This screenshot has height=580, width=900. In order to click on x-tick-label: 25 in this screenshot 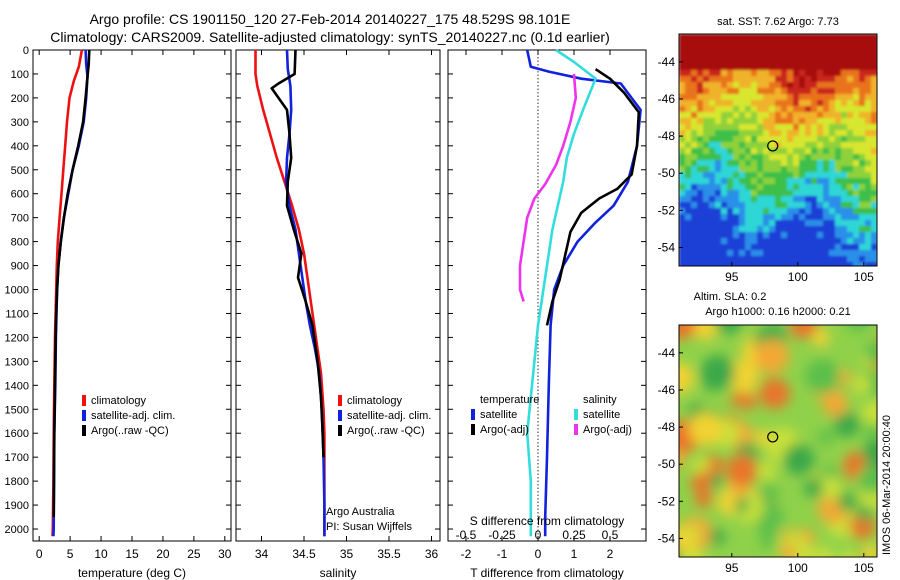, I will do `click(194, 554)`.